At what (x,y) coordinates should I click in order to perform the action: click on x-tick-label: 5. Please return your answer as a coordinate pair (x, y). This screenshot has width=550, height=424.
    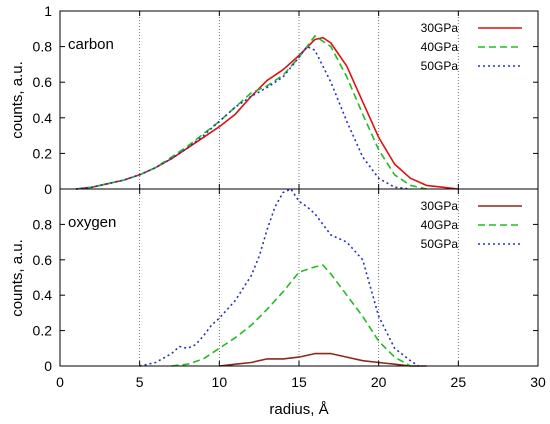
    Looking at the image, I should click on (140, 382).